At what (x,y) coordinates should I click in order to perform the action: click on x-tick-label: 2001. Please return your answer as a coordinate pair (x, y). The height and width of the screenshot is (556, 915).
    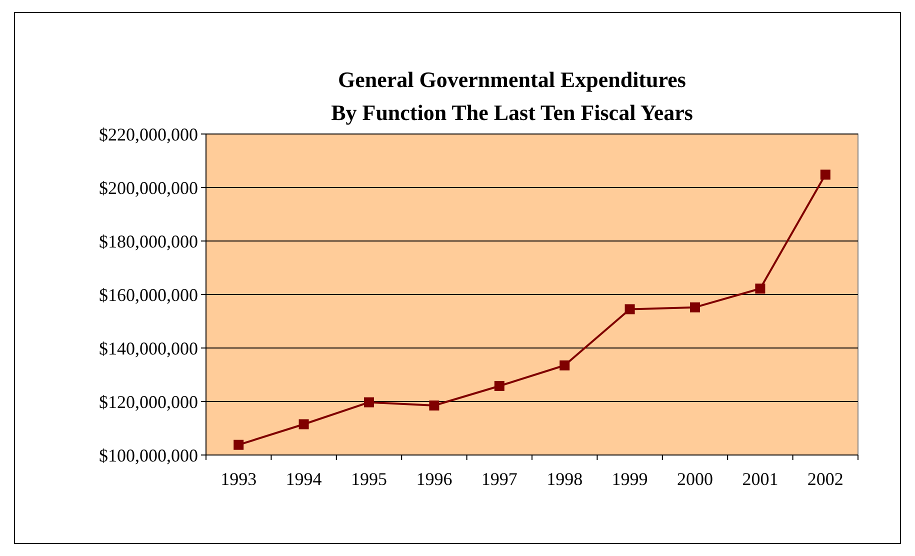
    Looking at the image, I should click on (760, 479).